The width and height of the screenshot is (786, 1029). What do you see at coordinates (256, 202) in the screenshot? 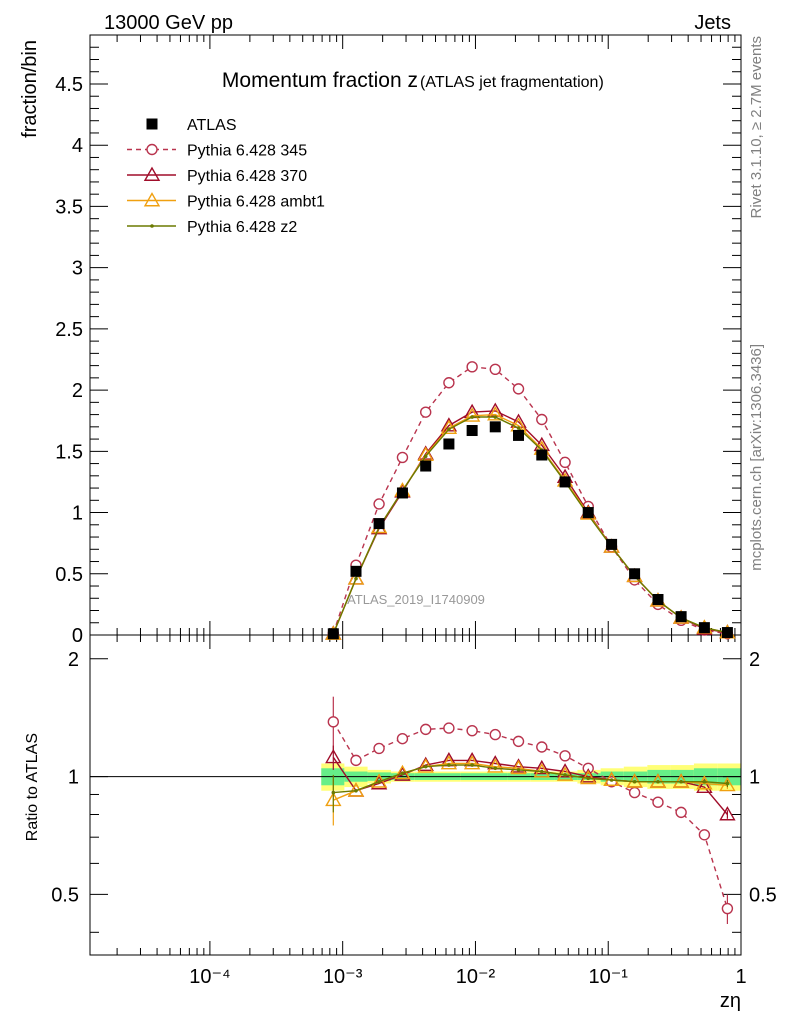
I see `legend-label: Pythia 6.428 ambt1` at bounding box center [256, 202].